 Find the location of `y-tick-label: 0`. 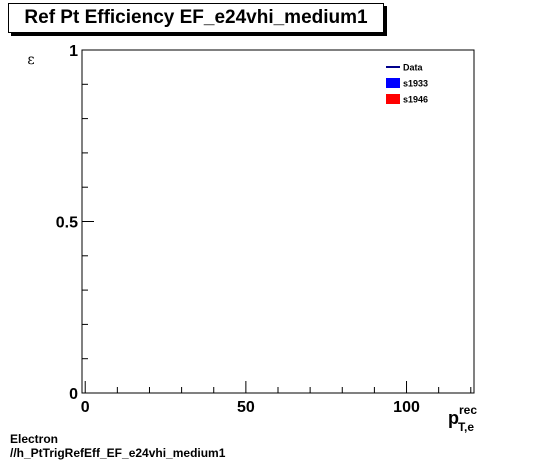

y-tick-label: 0 is located at coordinates (73, 394).